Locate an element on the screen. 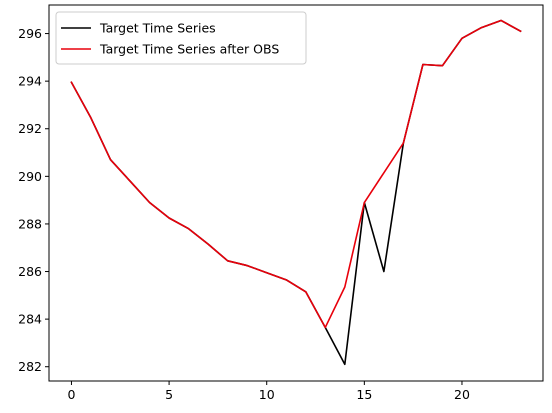  legend-box is located at coordinates (181, 38).